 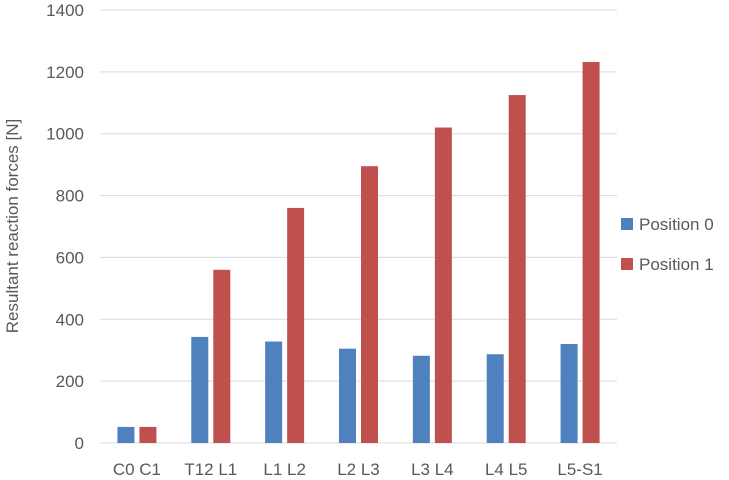 I want to click on y-axis-tick-labels: 0 200 400 600 800 1000 1200 1400, so click(x=65, y=227).